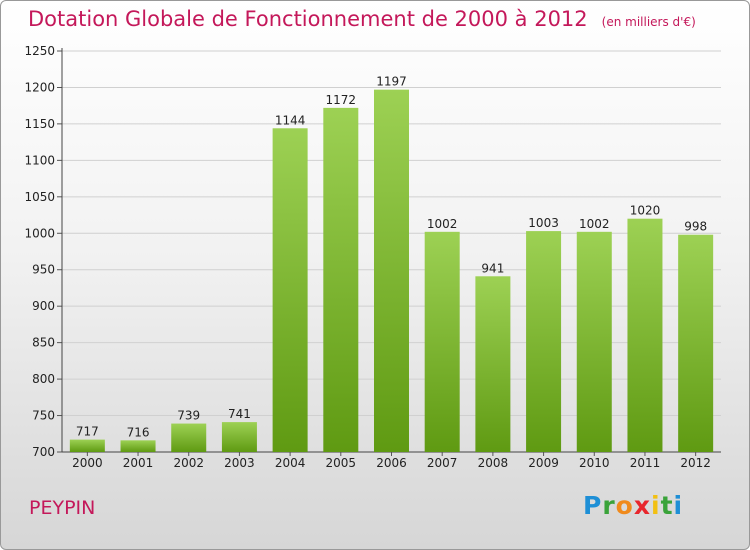 This screenshot has height=550, width=750. Describe the element at coordinates (341, 100) in the screenshot. I see `bar-value-label: 1172` at that location.